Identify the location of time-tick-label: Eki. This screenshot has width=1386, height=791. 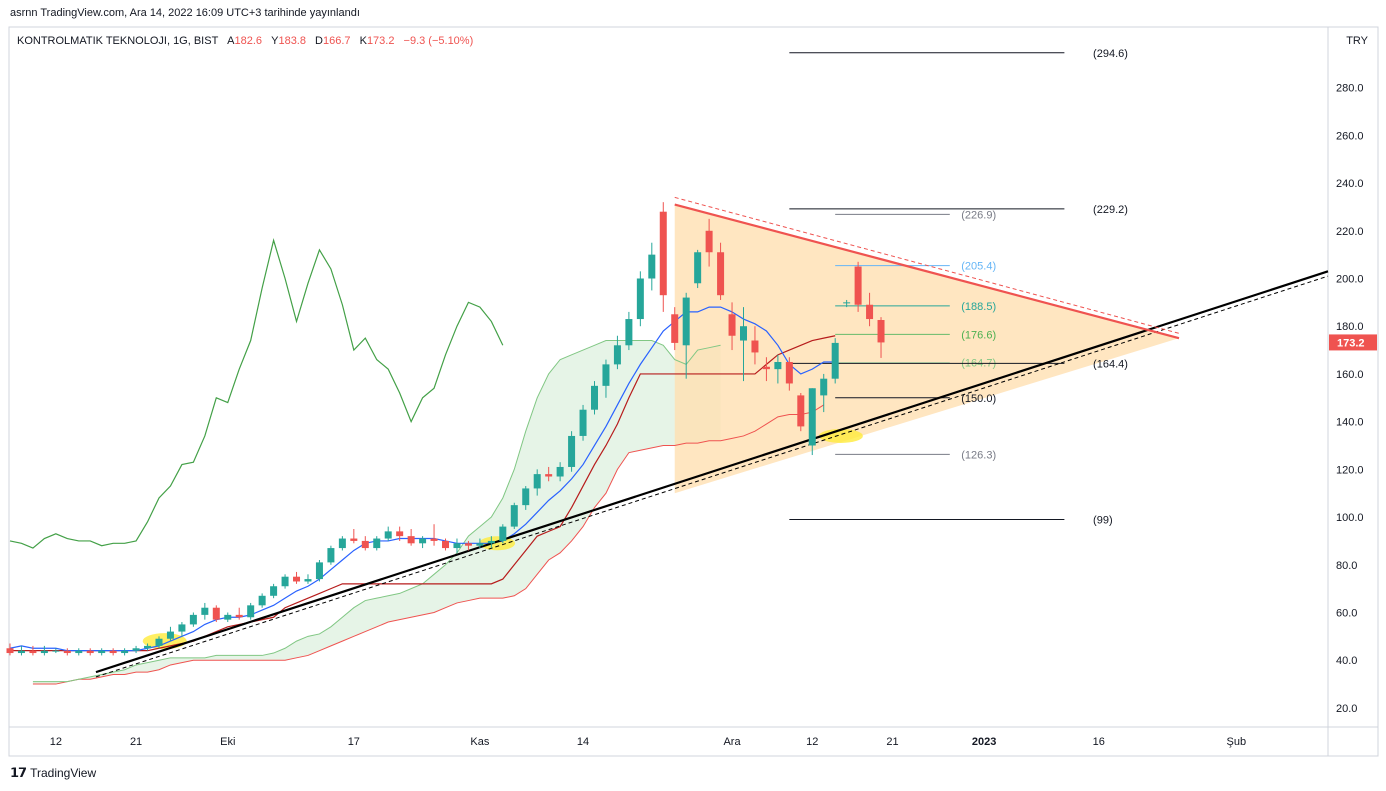
(227, 742).